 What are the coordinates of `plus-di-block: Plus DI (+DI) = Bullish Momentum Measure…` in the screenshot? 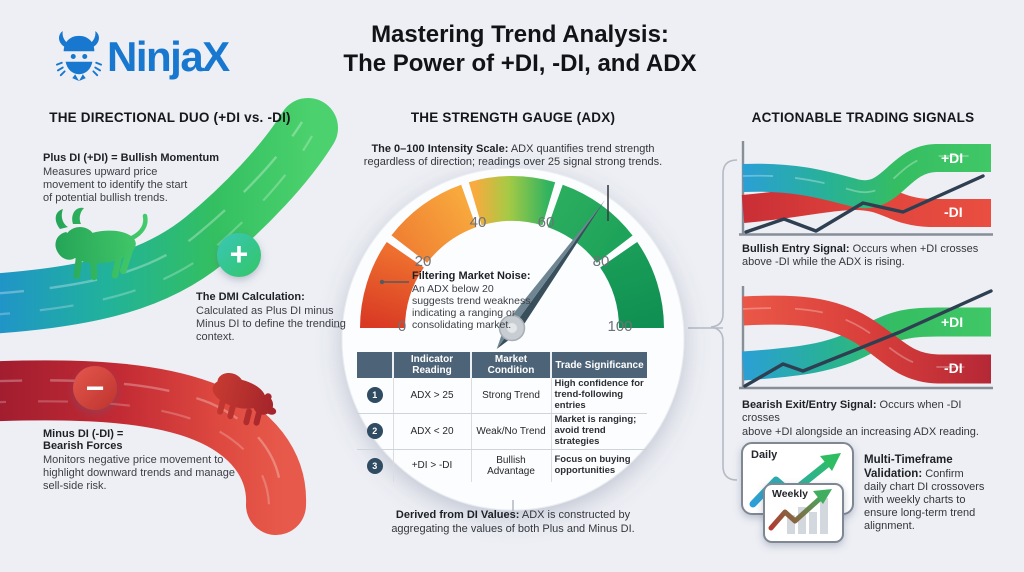 It's located at (138, 179).